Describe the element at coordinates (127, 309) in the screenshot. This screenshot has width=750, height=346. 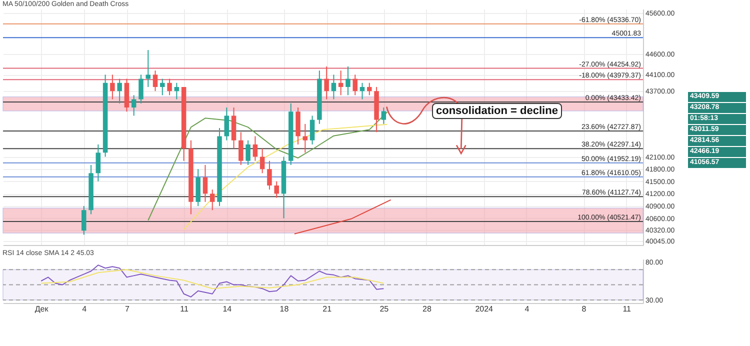
I see `x-tick-label: 7` at that location.